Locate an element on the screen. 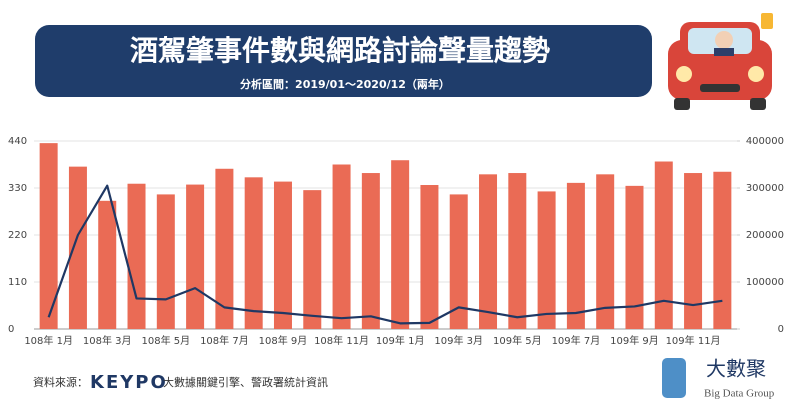 Image resolution: width=792 pixels, height=416 pixels. x-tick-label: 109年 7月 is located at coordinates (576, 340).